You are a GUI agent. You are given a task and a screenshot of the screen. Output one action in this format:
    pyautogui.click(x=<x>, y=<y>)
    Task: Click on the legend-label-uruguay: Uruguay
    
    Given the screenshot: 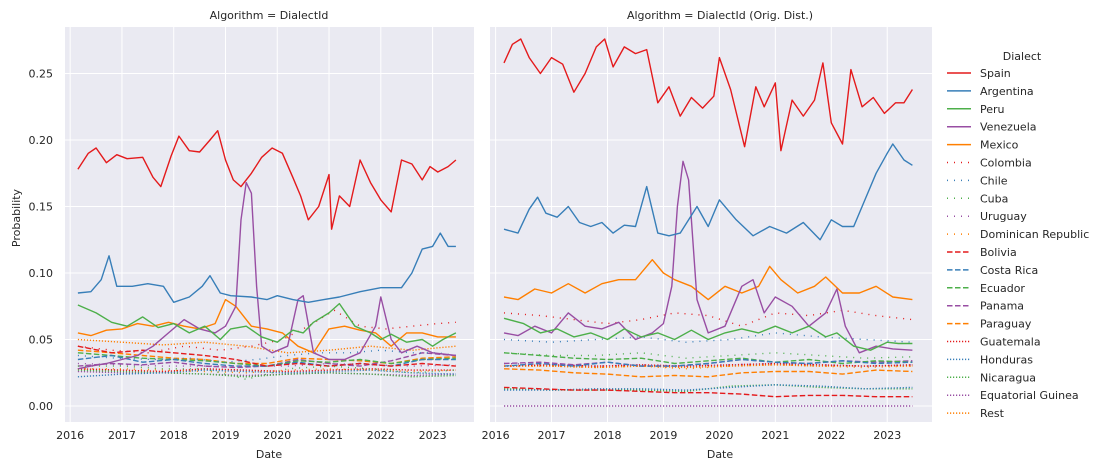 What is the action you would take?
    pyautogui.click(x=1003, y=216)
    